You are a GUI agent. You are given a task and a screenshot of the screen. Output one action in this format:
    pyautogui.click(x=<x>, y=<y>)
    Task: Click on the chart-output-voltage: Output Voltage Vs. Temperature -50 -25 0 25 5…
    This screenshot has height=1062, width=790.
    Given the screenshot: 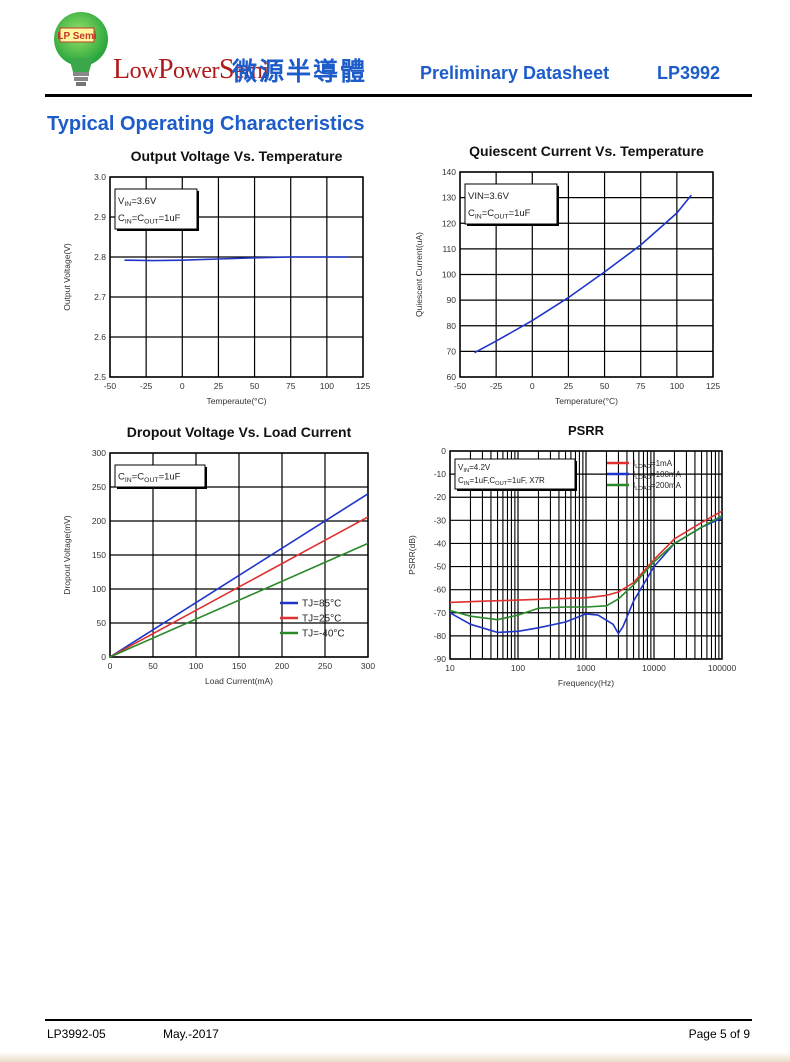 What is the action you would take?
    pyautogui.click(x=220, y=277)
    